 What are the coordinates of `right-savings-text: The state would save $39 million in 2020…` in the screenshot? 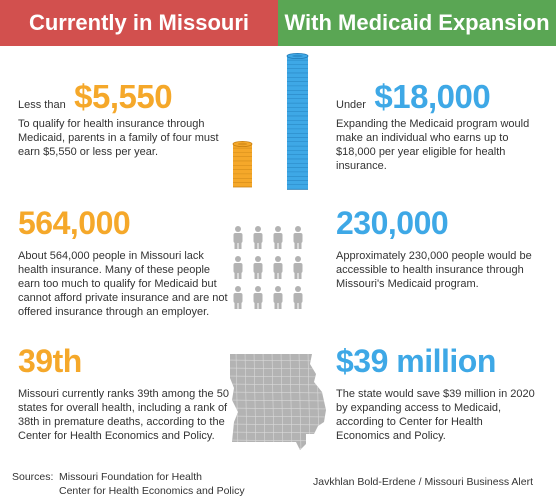 It's located at (435, 415).